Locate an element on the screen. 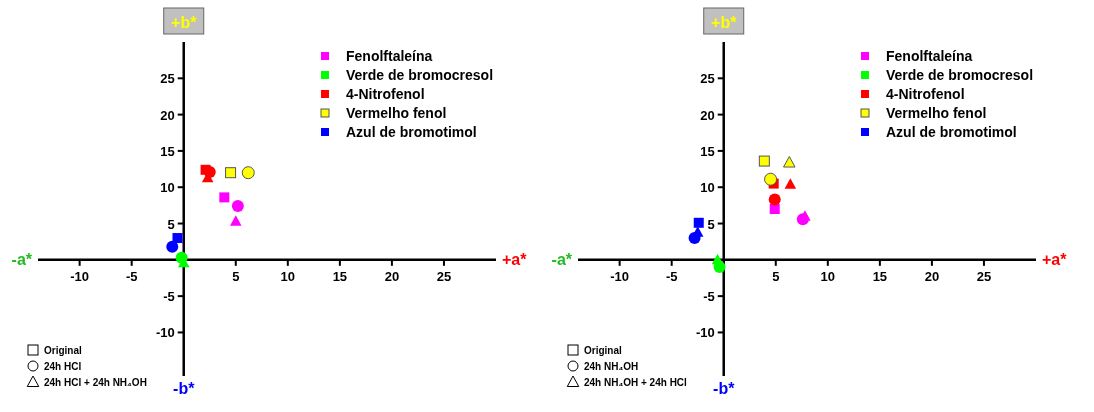 This screenshot has height=412, width=1094. annotation: 24h HCl is located at coordinates (63, 366).